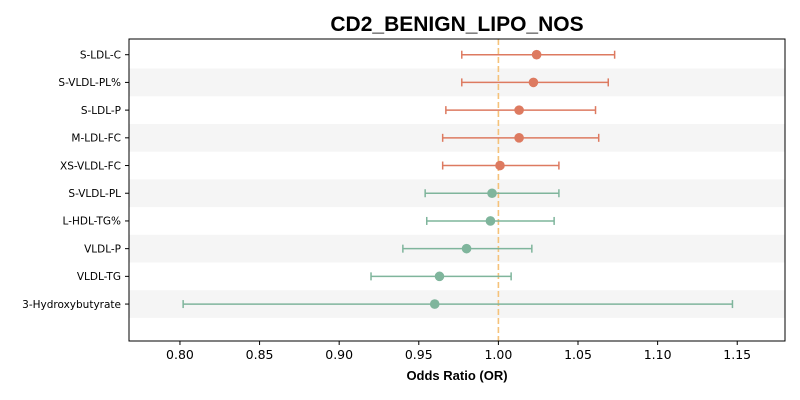  Describe the element at coordinates (71, 305) in the screenshot. I see `y-tick-label: 3-Hydroxybutyrate` at that location.